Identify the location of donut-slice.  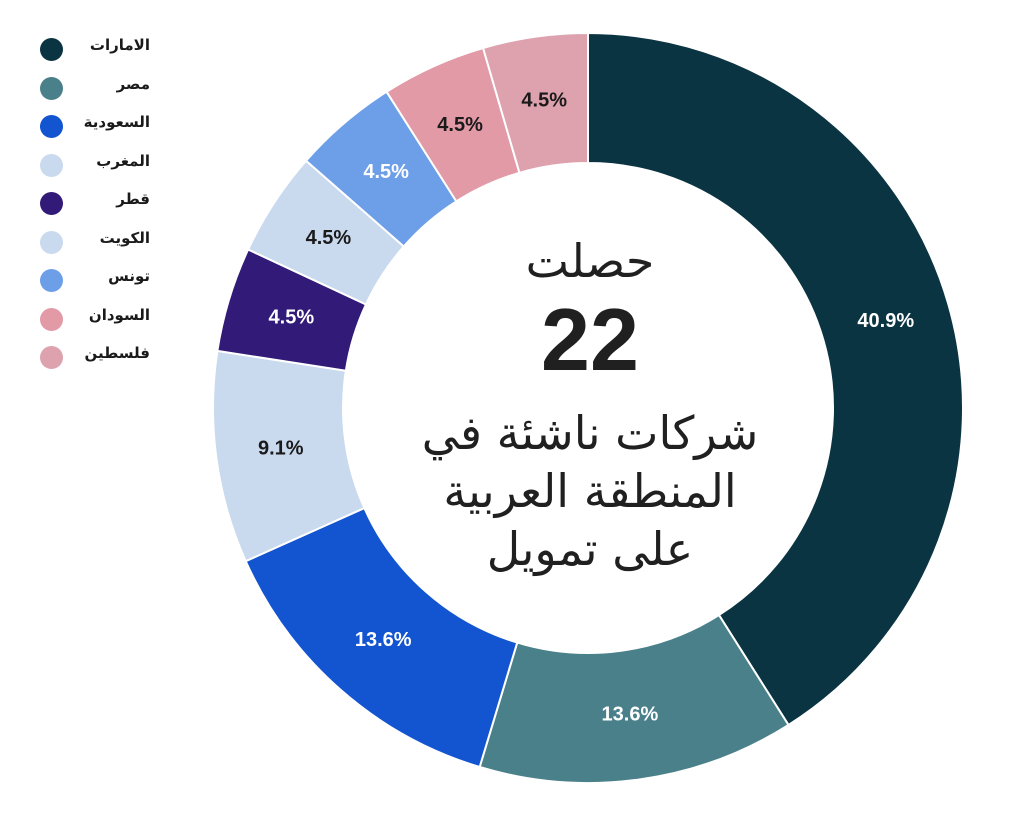
(535, 103).